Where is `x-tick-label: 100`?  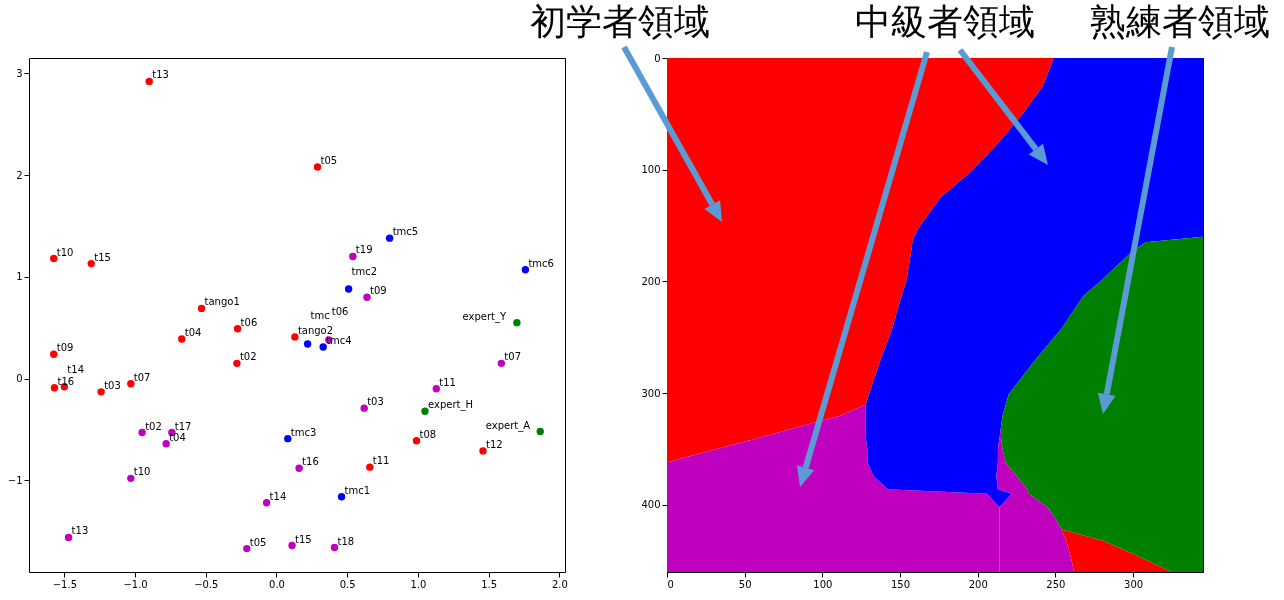 x-tick-label: 100 is located at coordinates (823, 584).